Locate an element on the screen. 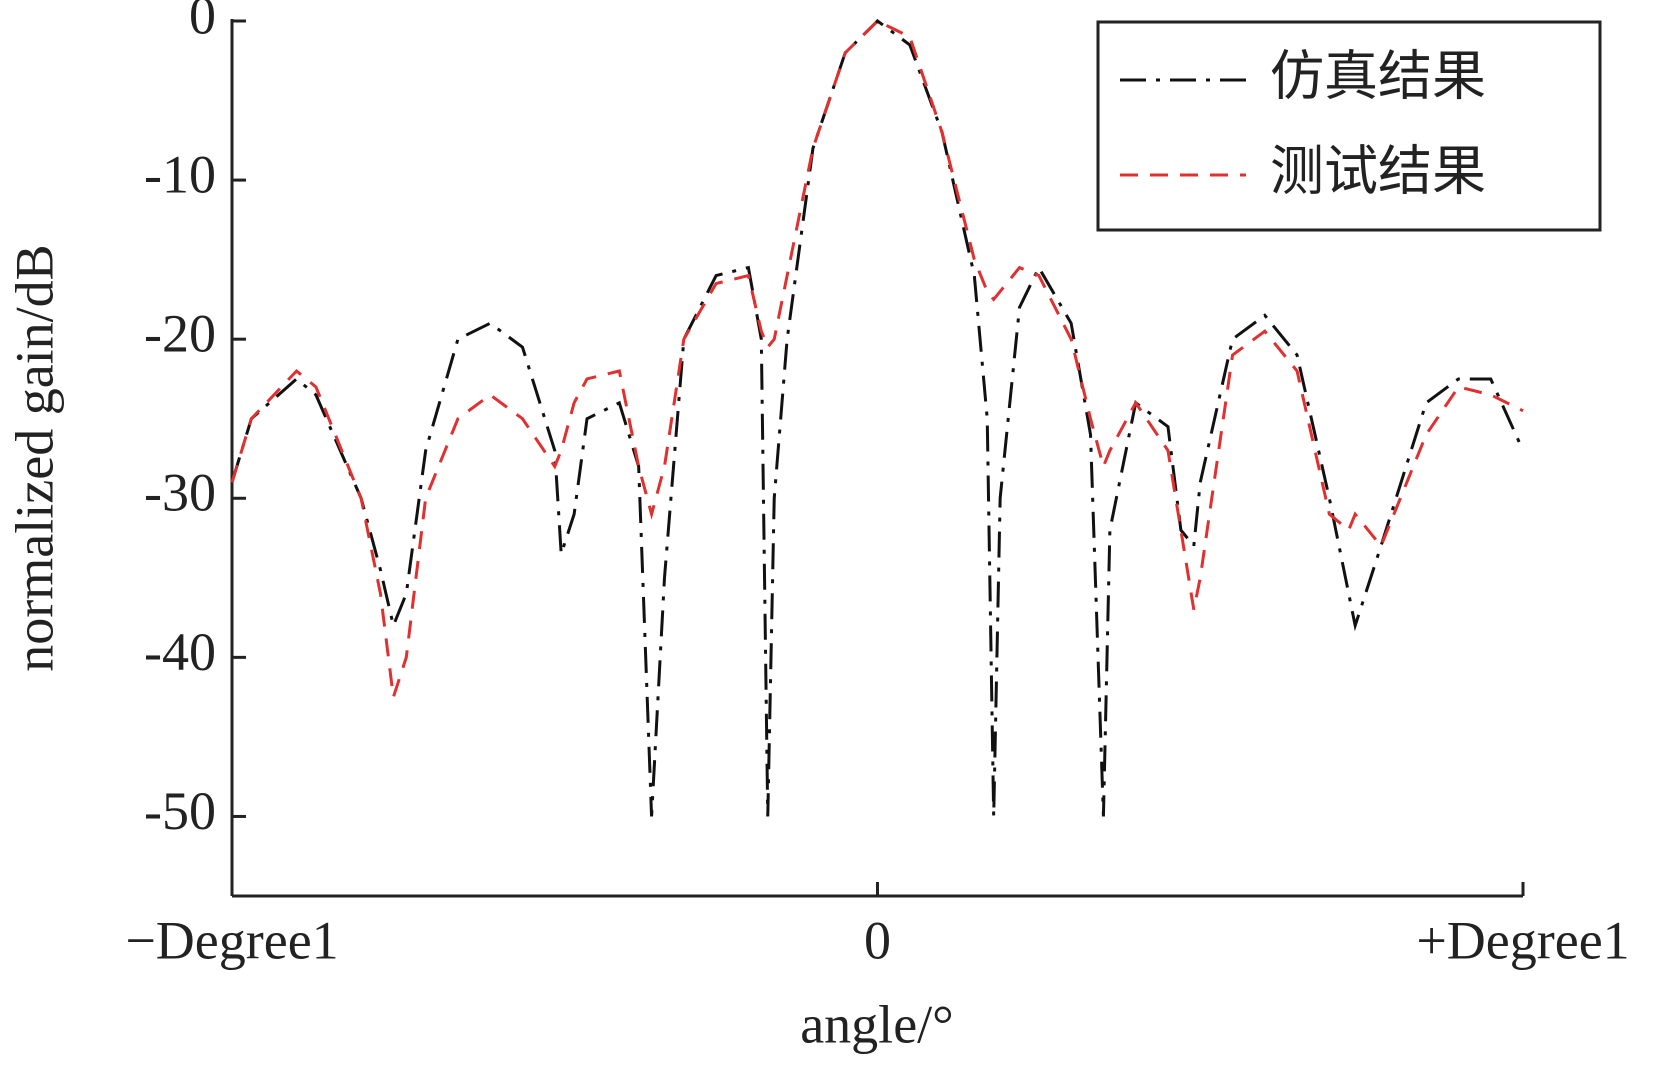 The width and height of the screenshot is (1668, 1067). x-tick-label: +Degree1 is located at coordinates (1522, 940).